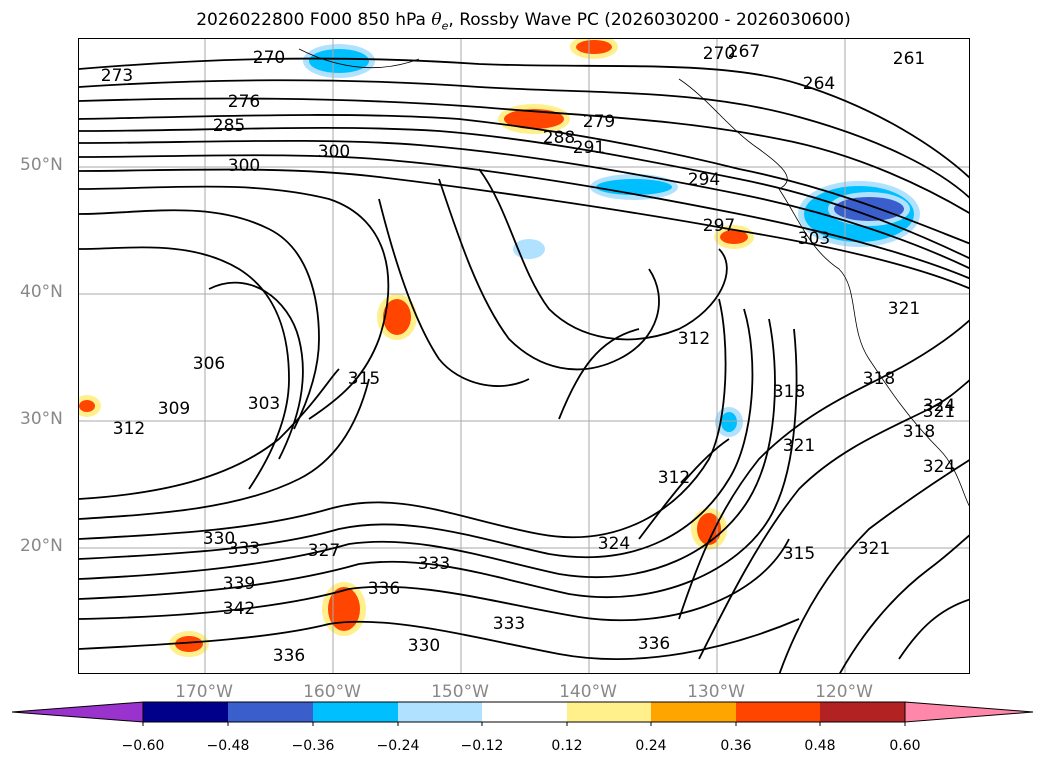  What do you see at coordinates (744, 52) in the screenshot?
I see `contour-label: 267` at bounding box center [744, 52].